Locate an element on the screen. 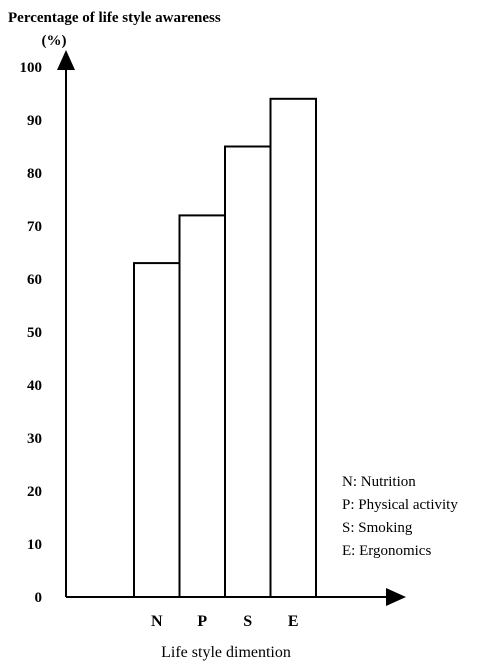 This screenshot has width=491, height=666. y-axis is located at coordinates (66, 323).